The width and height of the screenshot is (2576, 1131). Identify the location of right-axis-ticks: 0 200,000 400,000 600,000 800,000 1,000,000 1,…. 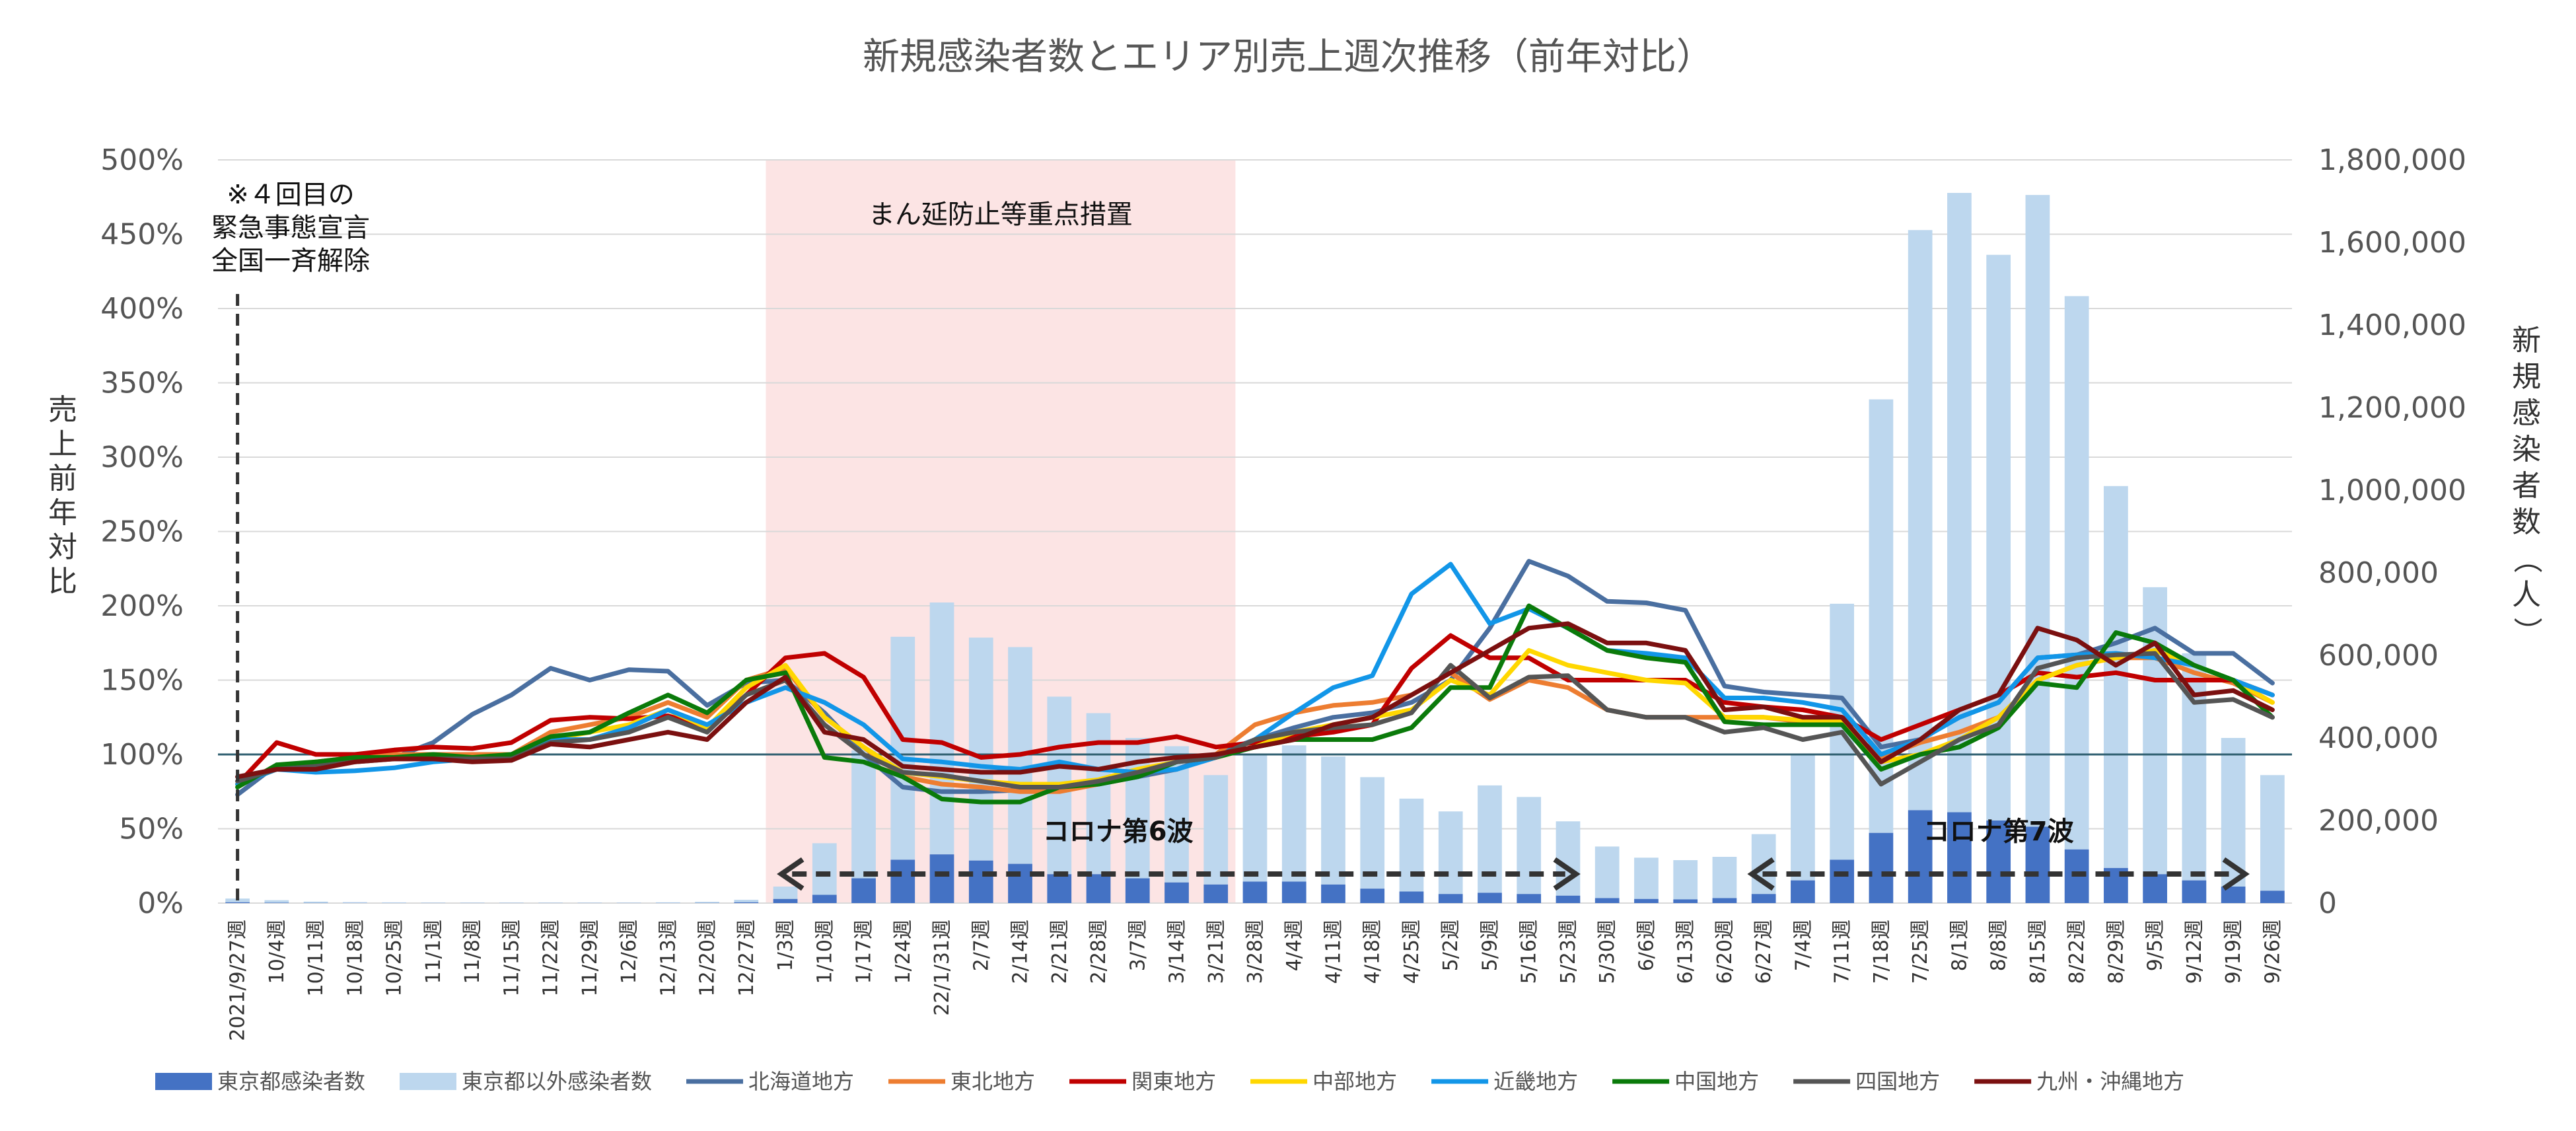
(2392, 531).